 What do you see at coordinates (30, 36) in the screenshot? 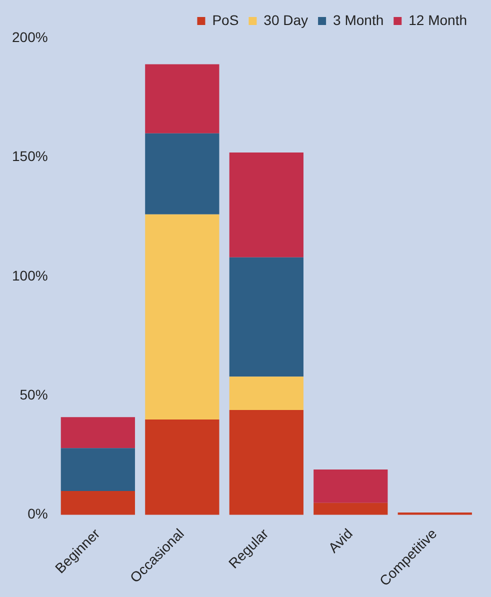
I see `y-tick-label: 200%` at bounding box center [30, 36].